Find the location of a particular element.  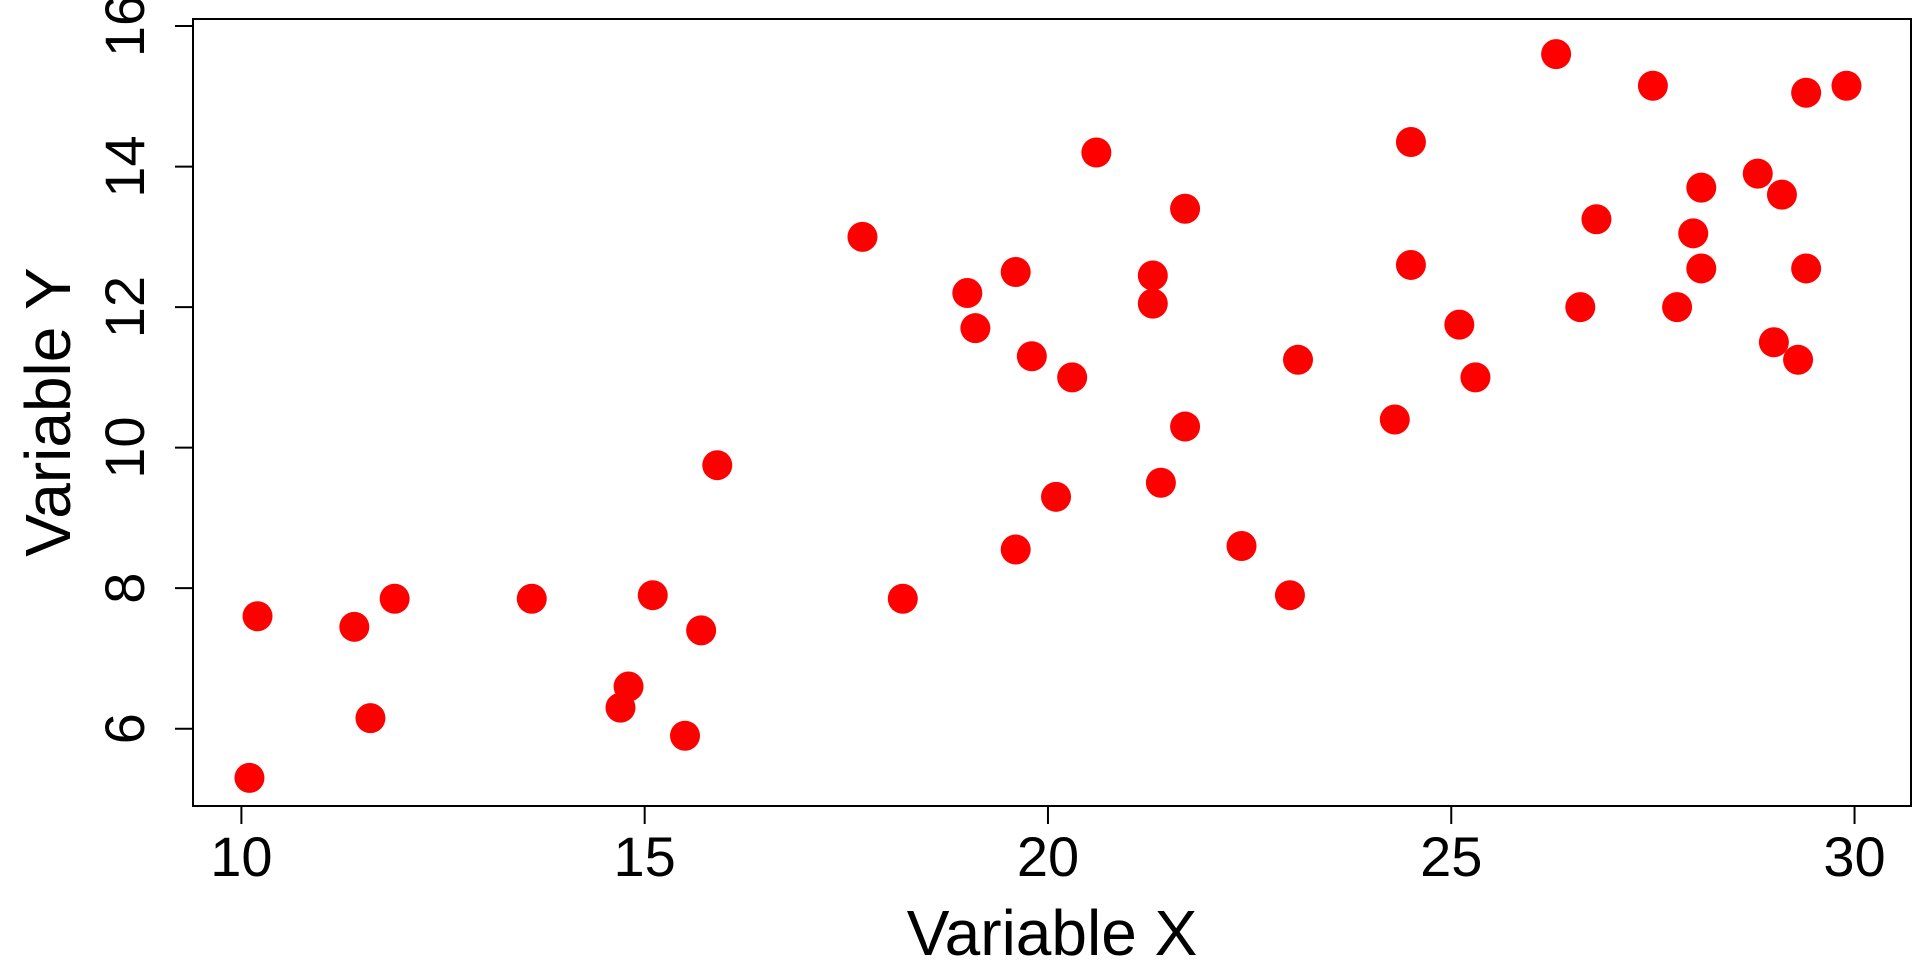

y-tick-label: 8 is located at coordinates (124, 588).